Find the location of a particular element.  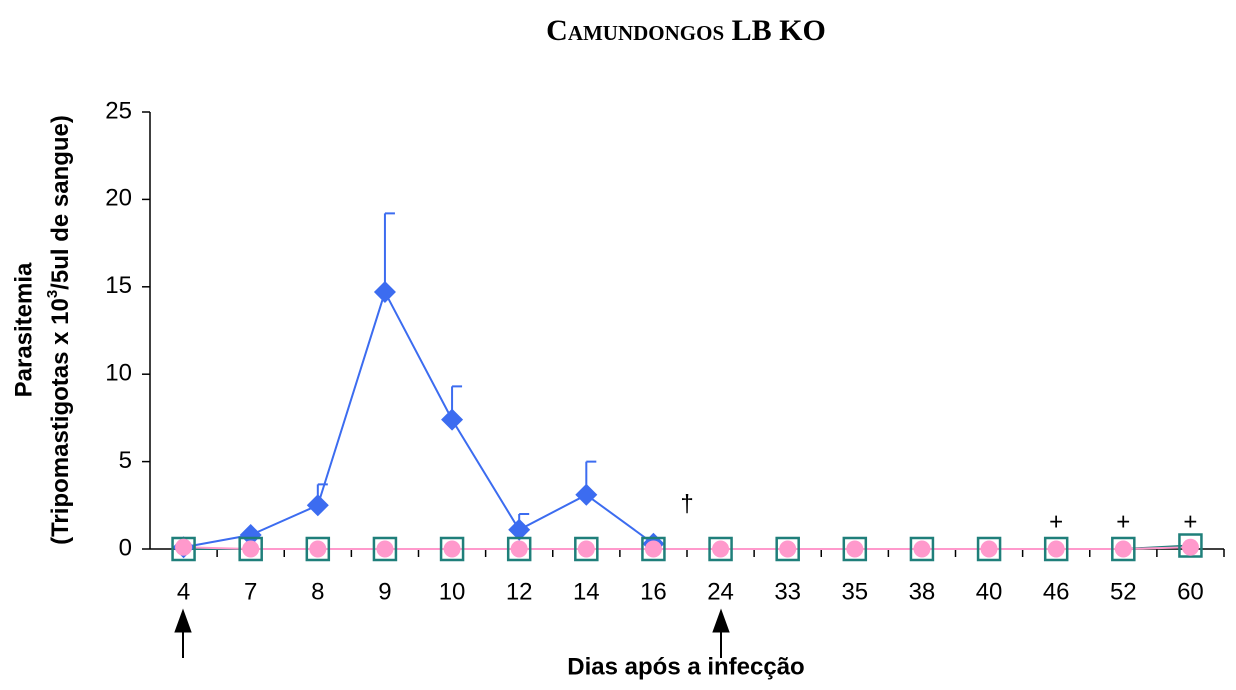

x-tick-label: 16 is located at coordinates (653, 591).